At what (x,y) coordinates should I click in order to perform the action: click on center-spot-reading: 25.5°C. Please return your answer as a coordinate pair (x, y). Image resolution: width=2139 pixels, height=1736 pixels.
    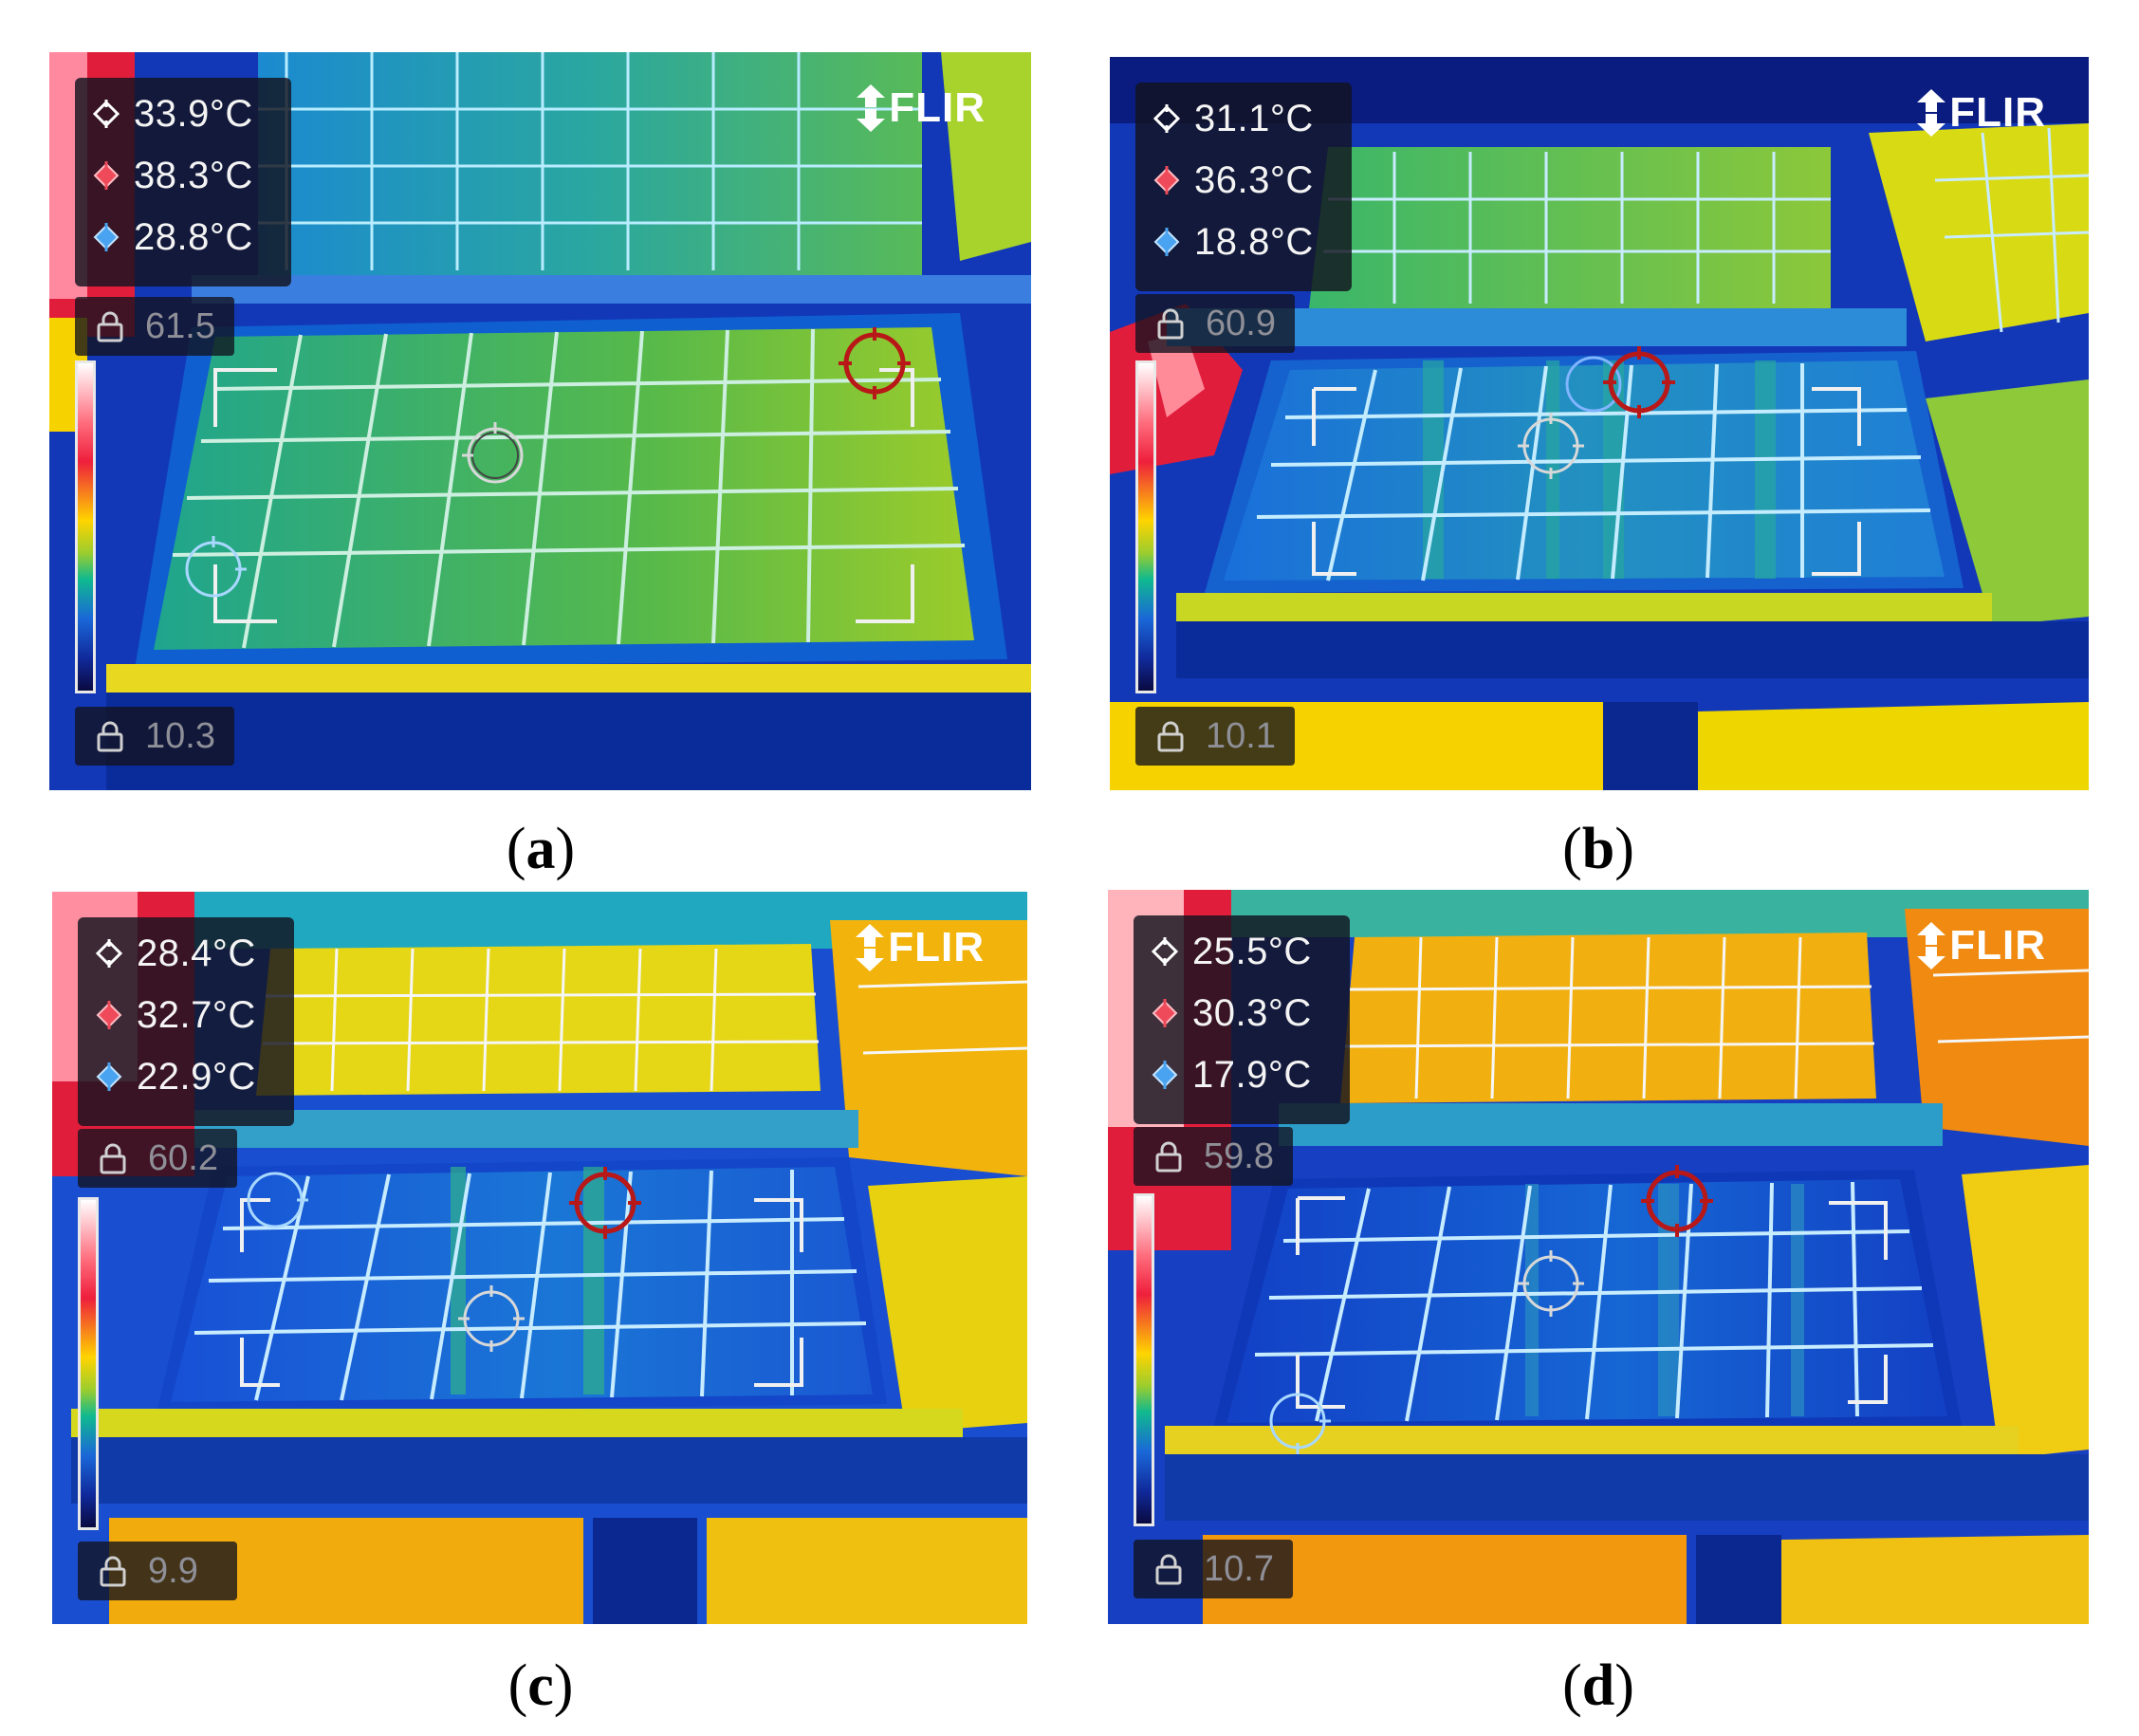
    Looking at the image, I should click on (1231, 951).